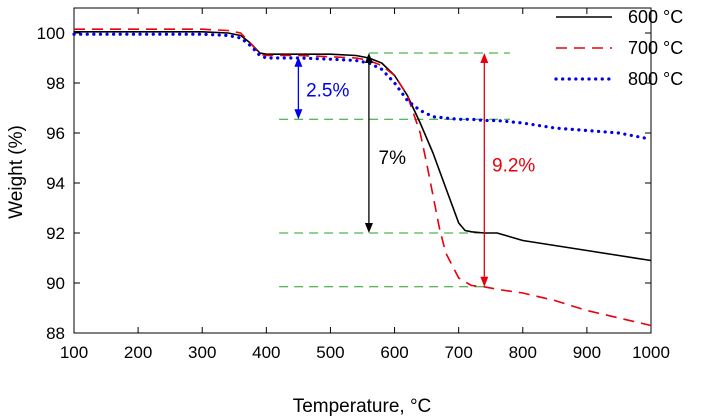  Describe the element at coordinates (55, 183) in the screenshot. I see `y-tick-label: 94` at that location.